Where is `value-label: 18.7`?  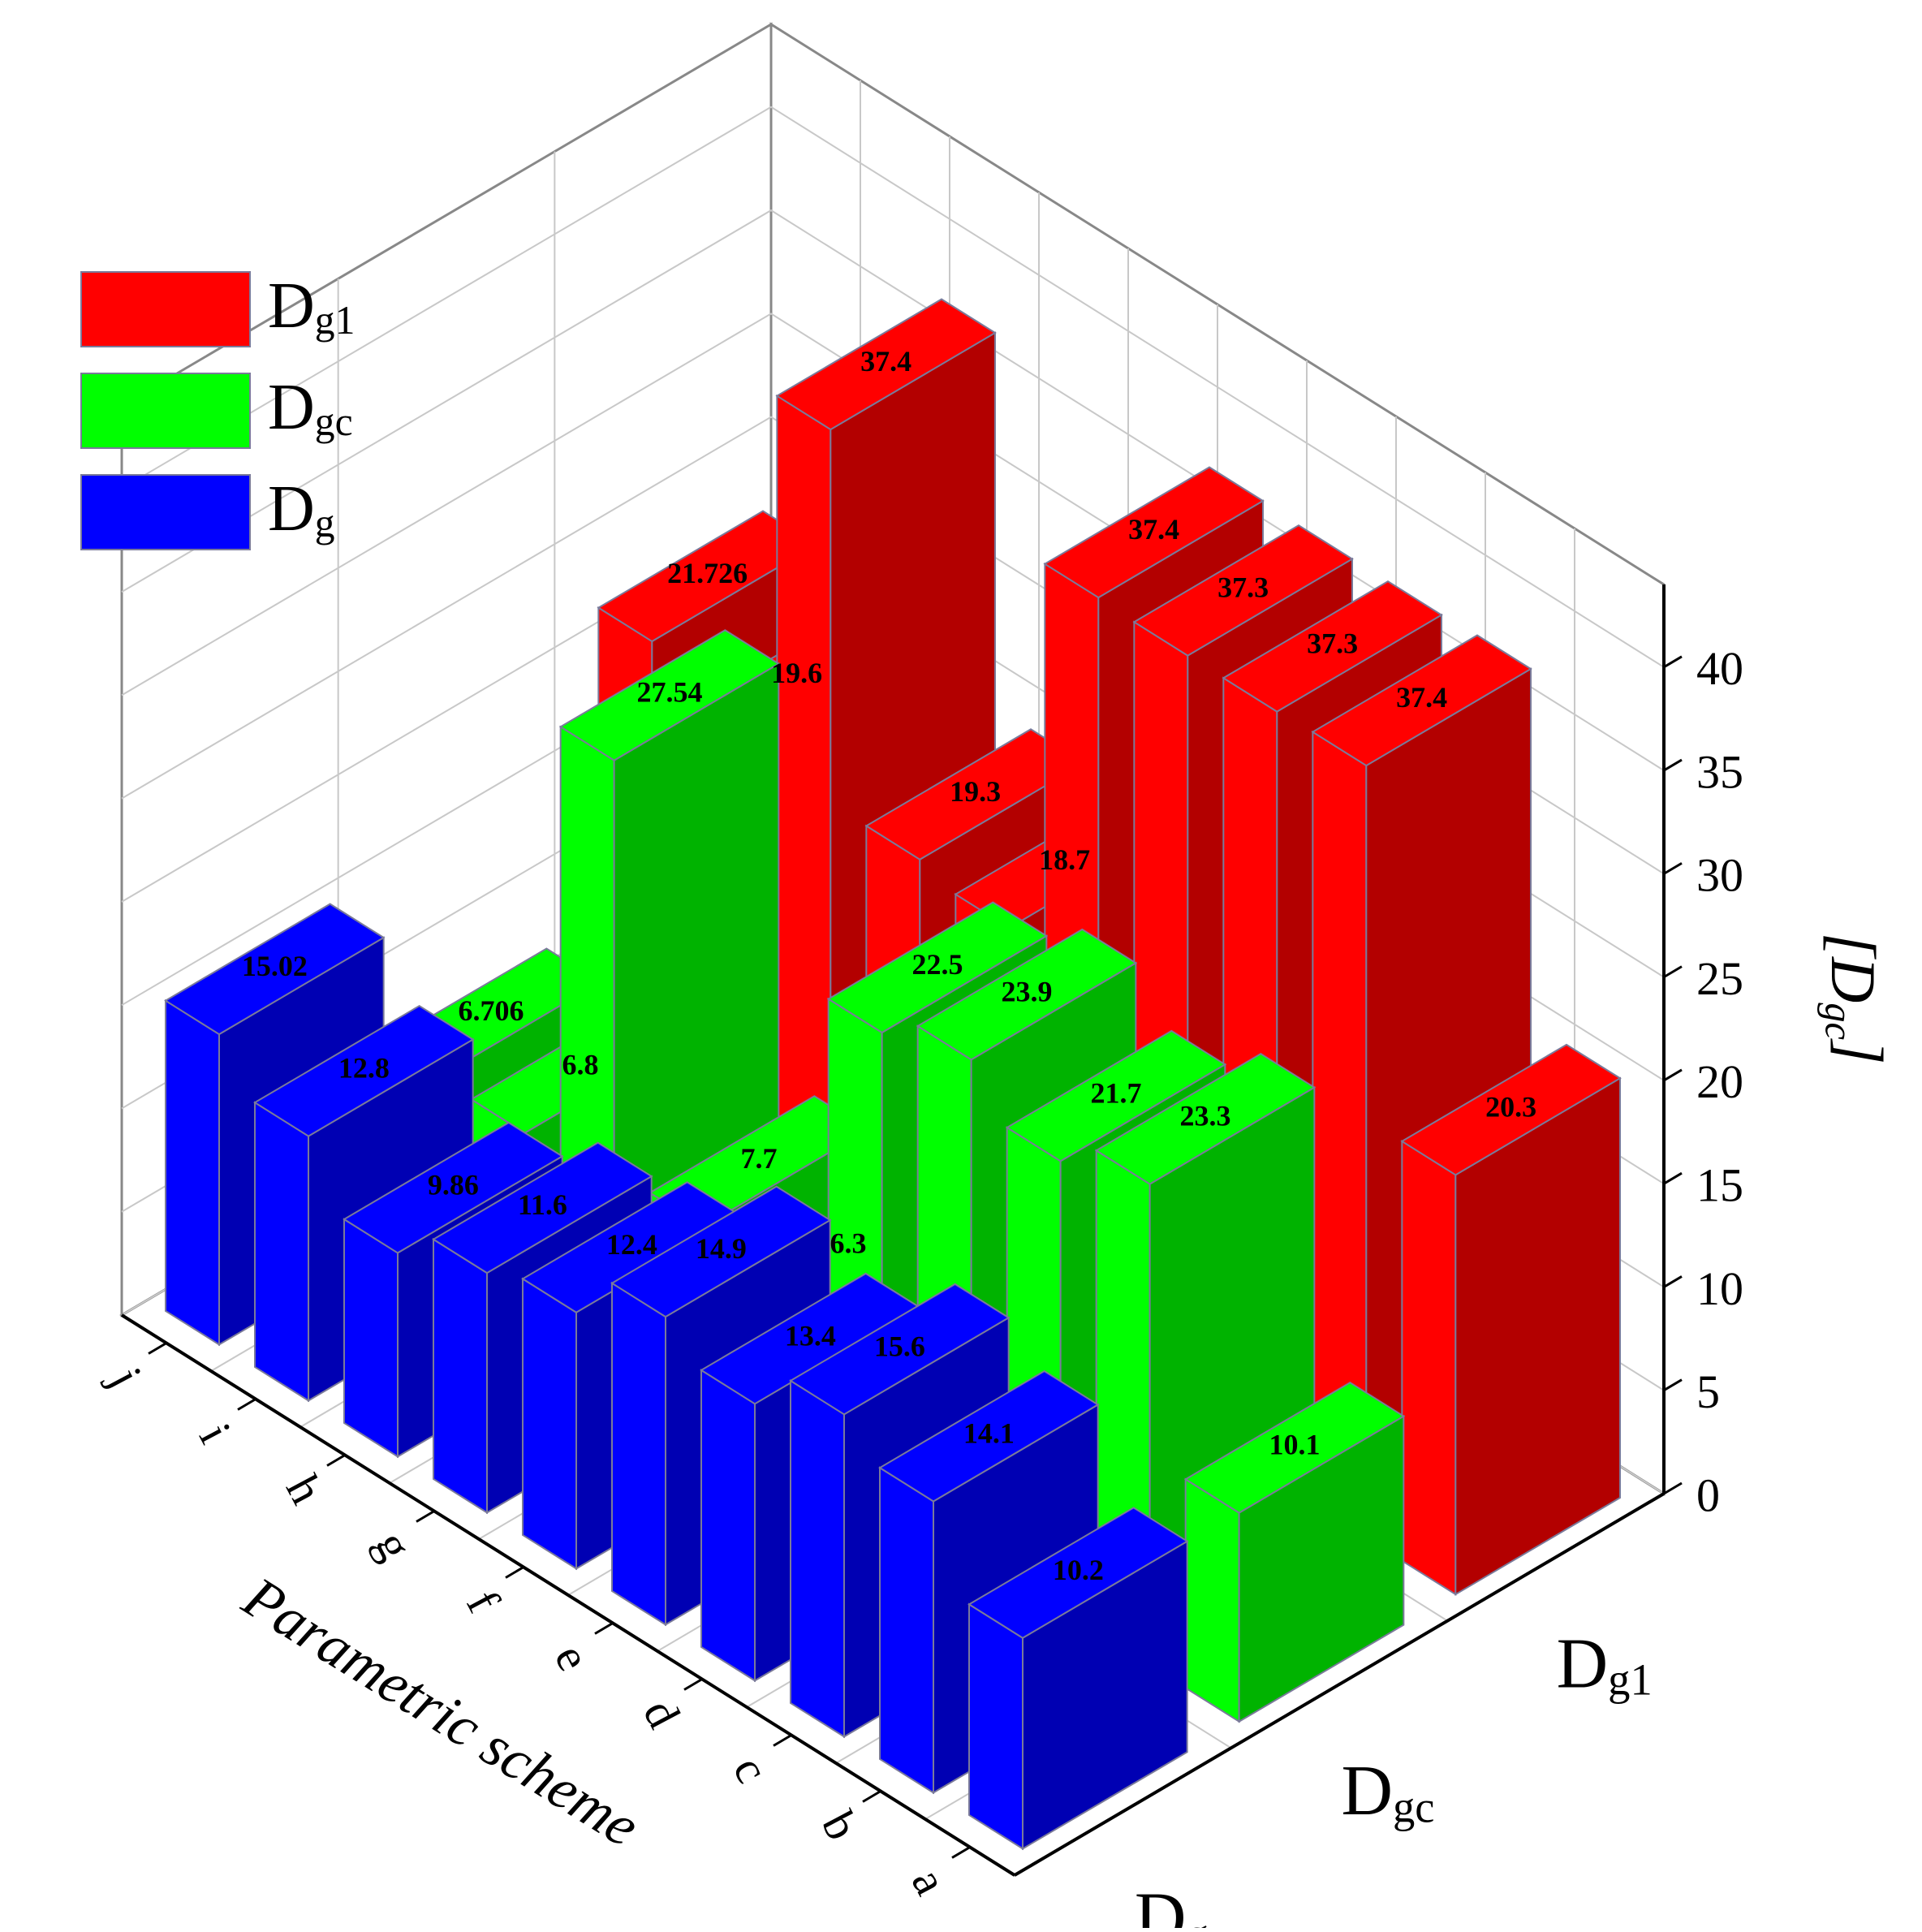 value-label: 18.7 is located at coordinates (1064, 859).